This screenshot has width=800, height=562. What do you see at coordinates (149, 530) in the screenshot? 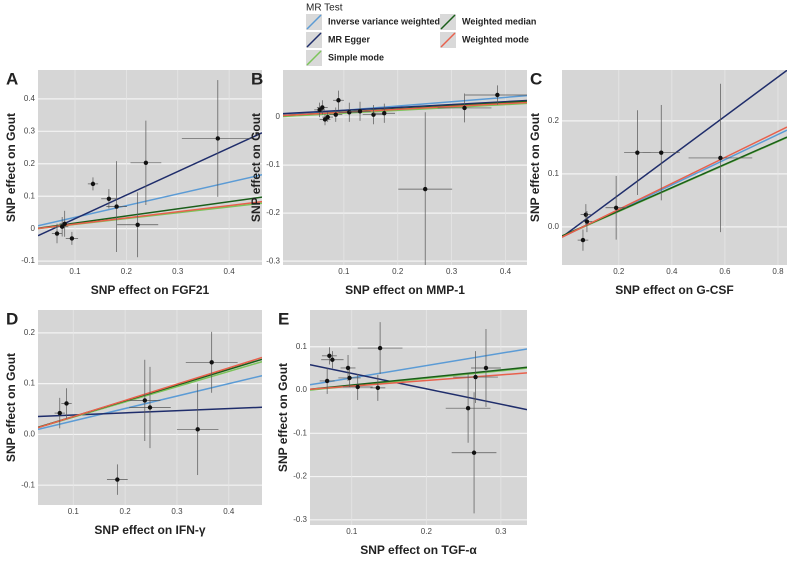
I see `x-axis-label: SNP effect on IFN-γ` at bounding box center [149, 530].